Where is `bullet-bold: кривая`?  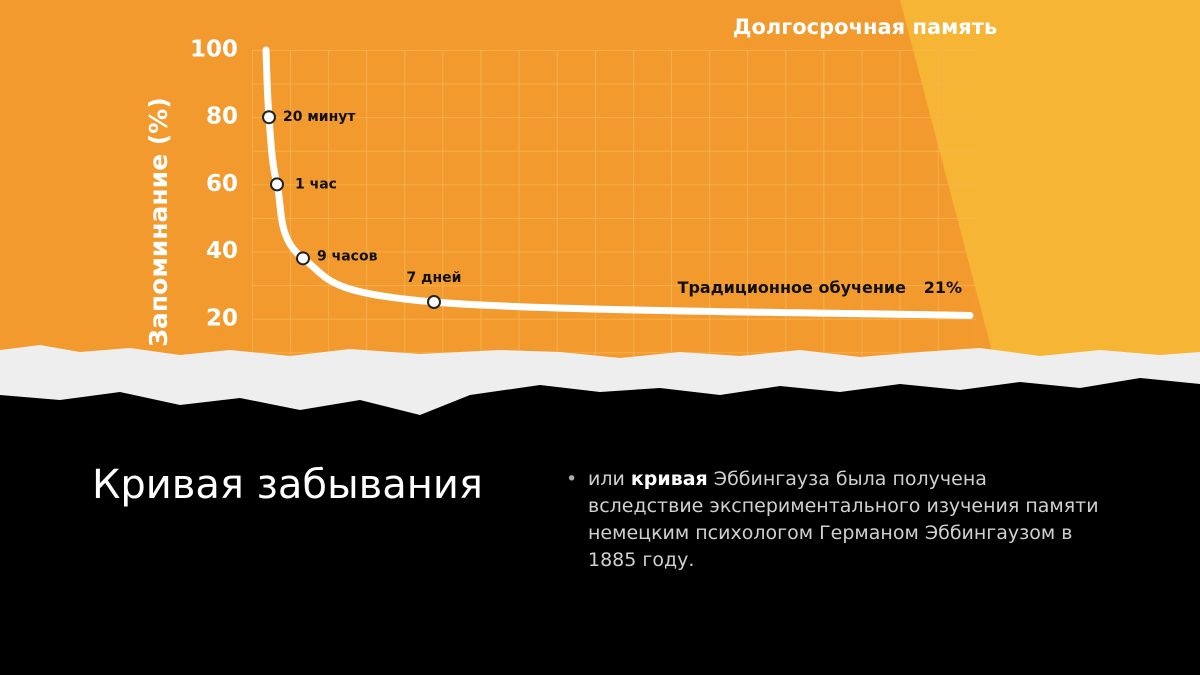 bullet-bold: кривая is located at coordinates (669, 479).